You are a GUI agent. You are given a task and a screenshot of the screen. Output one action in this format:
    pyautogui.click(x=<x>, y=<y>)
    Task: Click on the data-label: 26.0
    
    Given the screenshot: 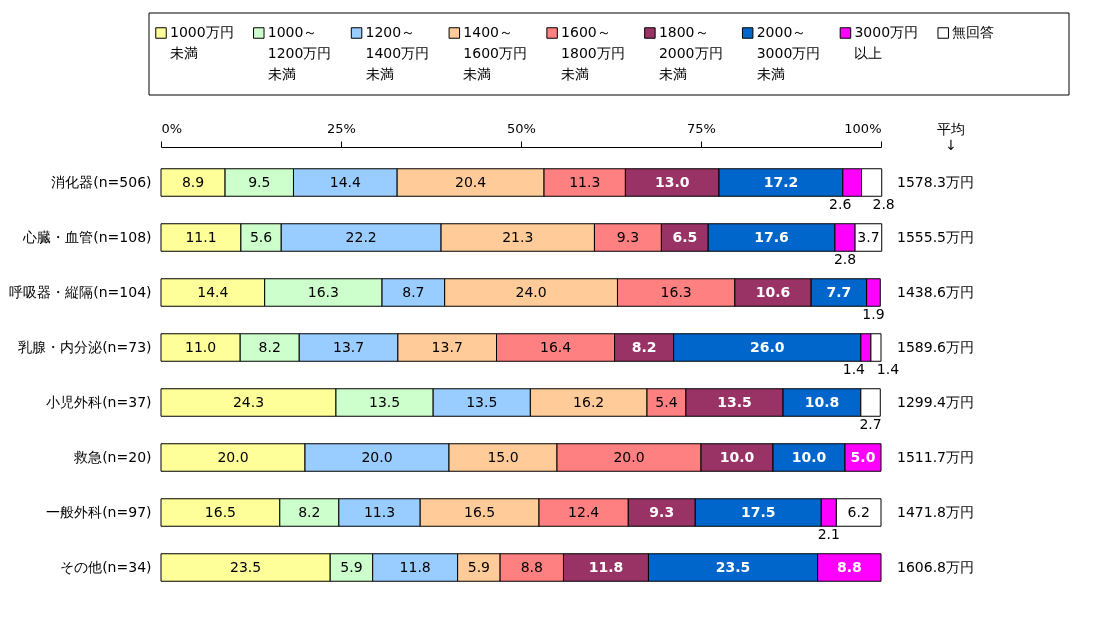 What is the action you would take?
    pyautogui.click(x=767, y=346)
    